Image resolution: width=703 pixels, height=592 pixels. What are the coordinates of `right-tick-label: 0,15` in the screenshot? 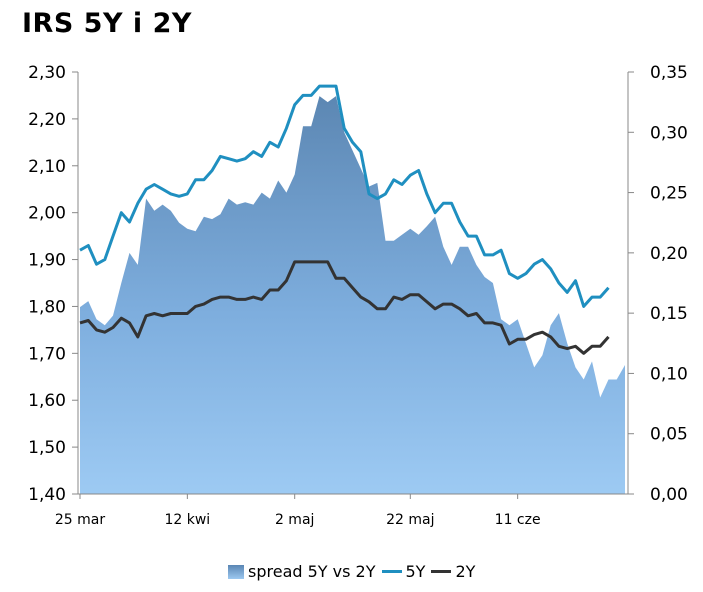 It's located at (669, 314).